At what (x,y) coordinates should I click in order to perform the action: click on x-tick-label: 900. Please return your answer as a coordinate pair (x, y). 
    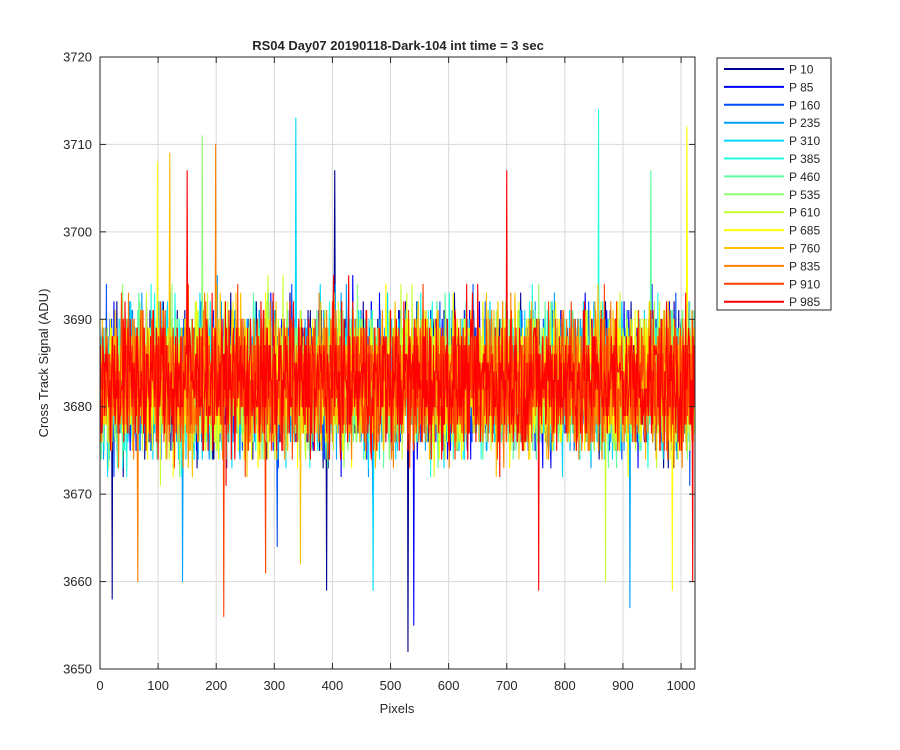
    Looking at the image, I should click on (623, 685).